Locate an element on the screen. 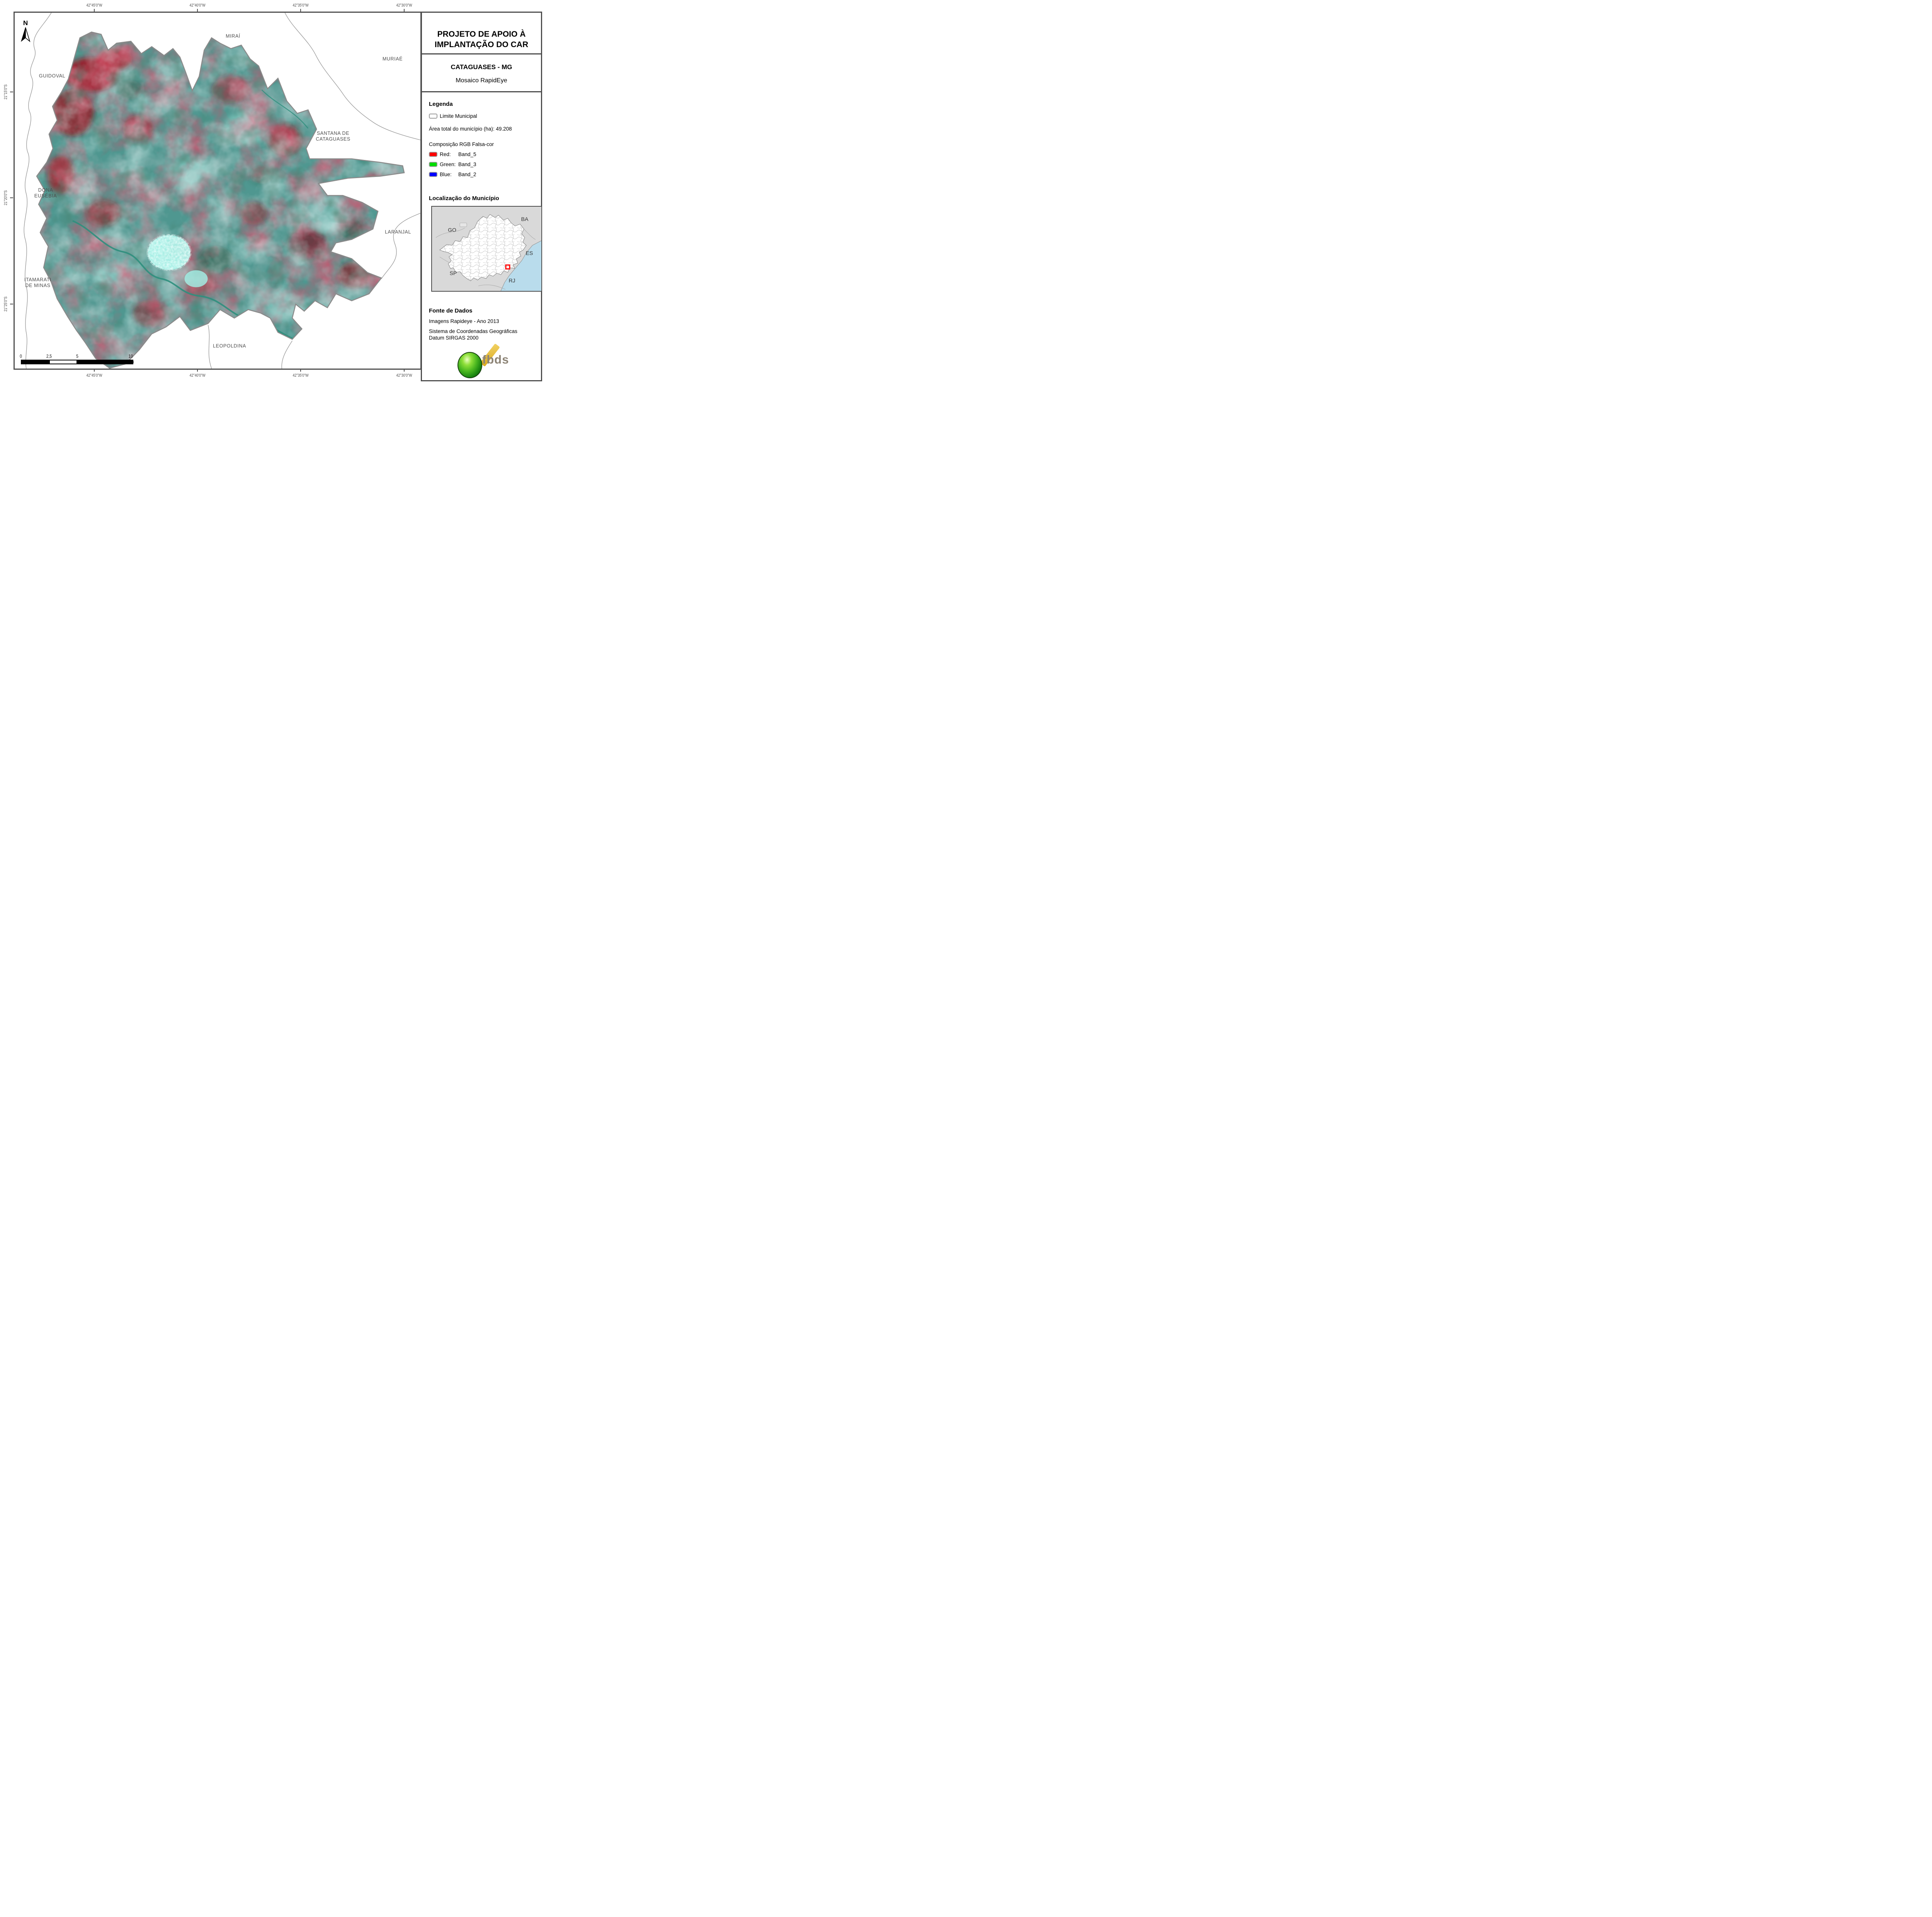 Image resolution: width=1932 pixels, height=1917 pixels. urban-area is located at coordinates (177, 260).